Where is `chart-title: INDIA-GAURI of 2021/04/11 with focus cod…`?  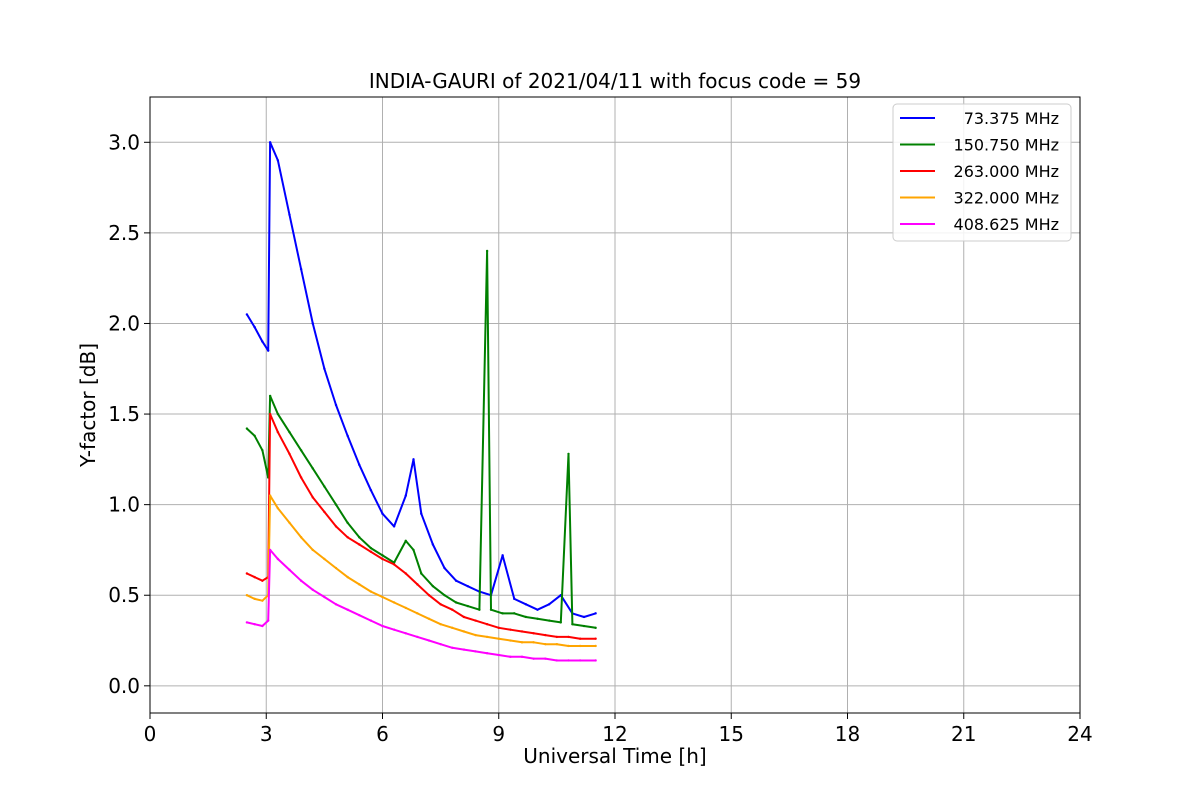
chart-title: INDIA-GAURI of 2021/04/11 with focus cod… is located at coordinates (615, 81).